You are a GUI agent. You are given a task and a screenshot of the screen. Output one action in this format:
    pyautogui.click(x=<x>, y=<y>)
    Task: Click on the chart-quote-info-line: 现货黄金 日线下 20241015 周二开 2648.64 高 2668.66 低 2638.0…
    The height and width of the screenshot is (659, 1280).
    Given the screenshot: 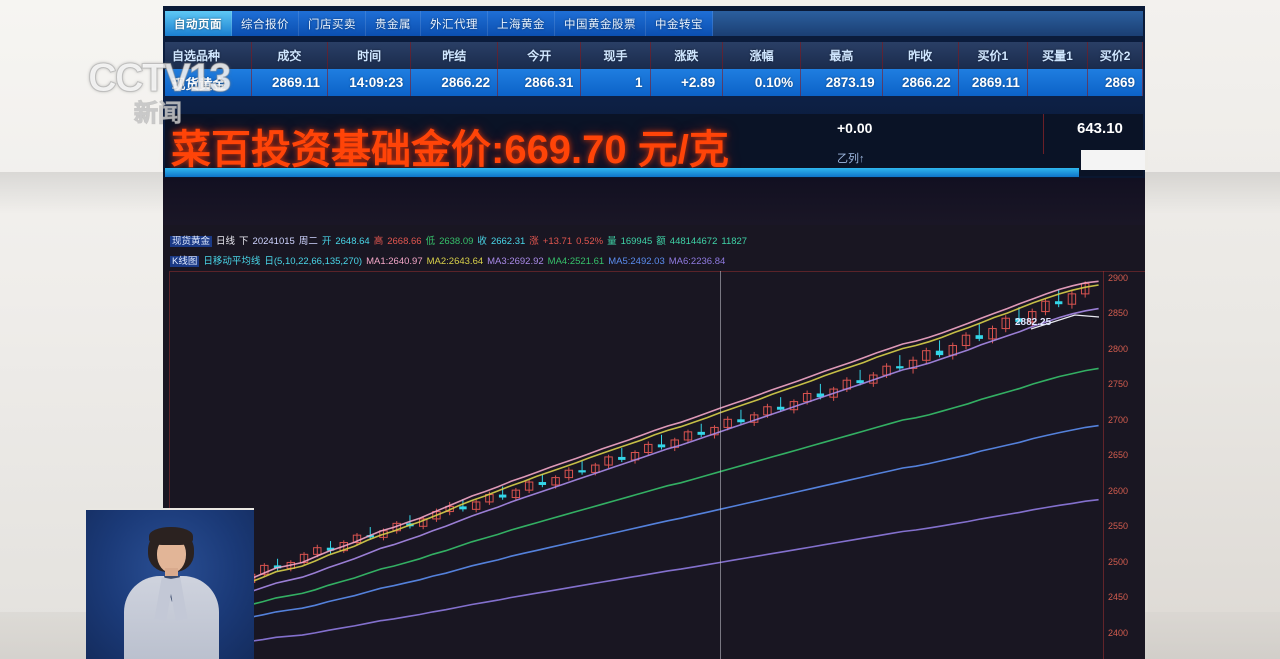 What is the action you would take?
    pyautogui.click(x=460, y=240)
    